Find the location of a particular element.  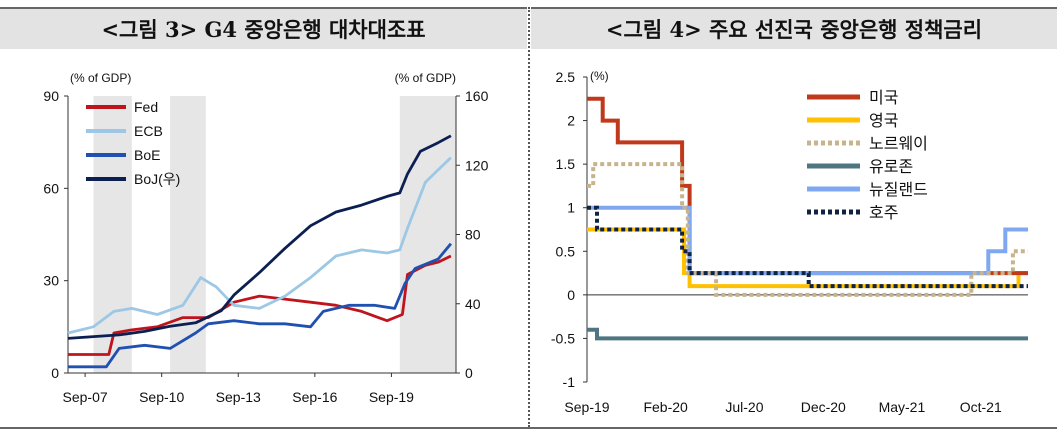

y-axis-unit: (%) is located at coordinates (599, 76).